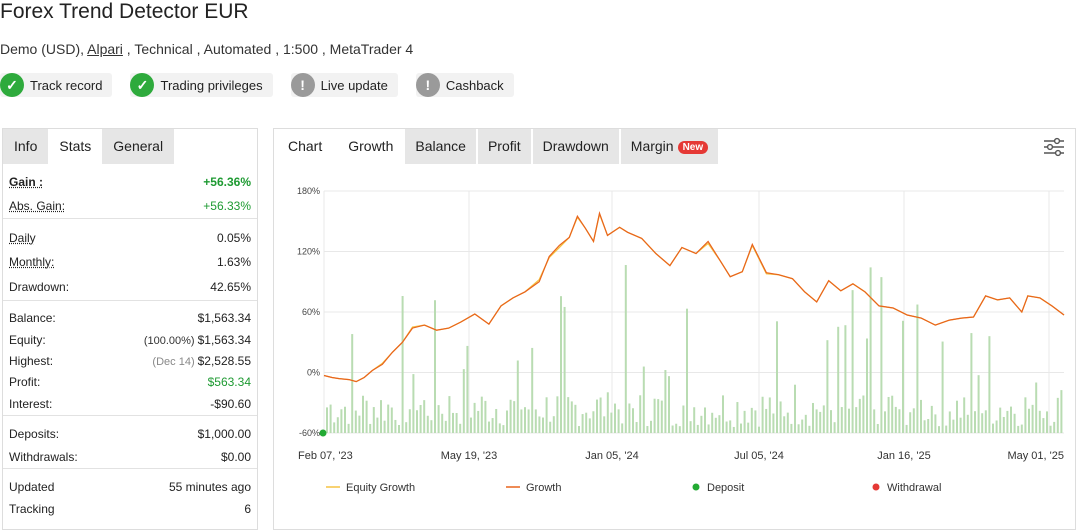 The width and height of the screenshot is (1076, 532). I want to click on stat-drawdown: Drawdown: 42.65%, so click(130, 287).